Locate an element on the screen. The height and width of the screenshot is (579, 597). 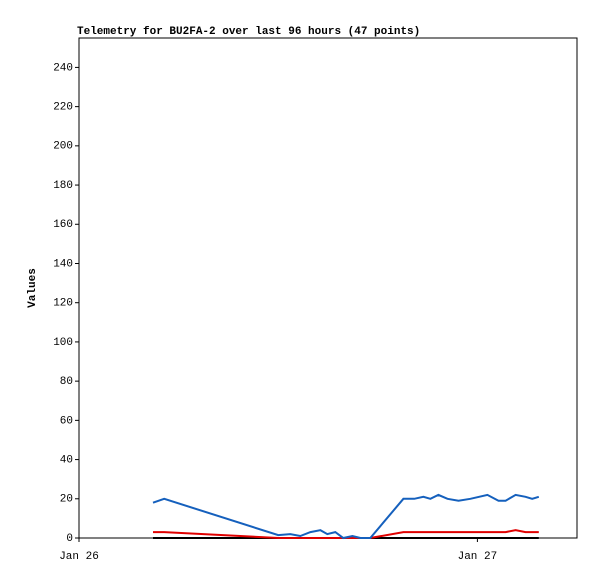
y-tick-label: 100 is located at coordinates (63, 343).